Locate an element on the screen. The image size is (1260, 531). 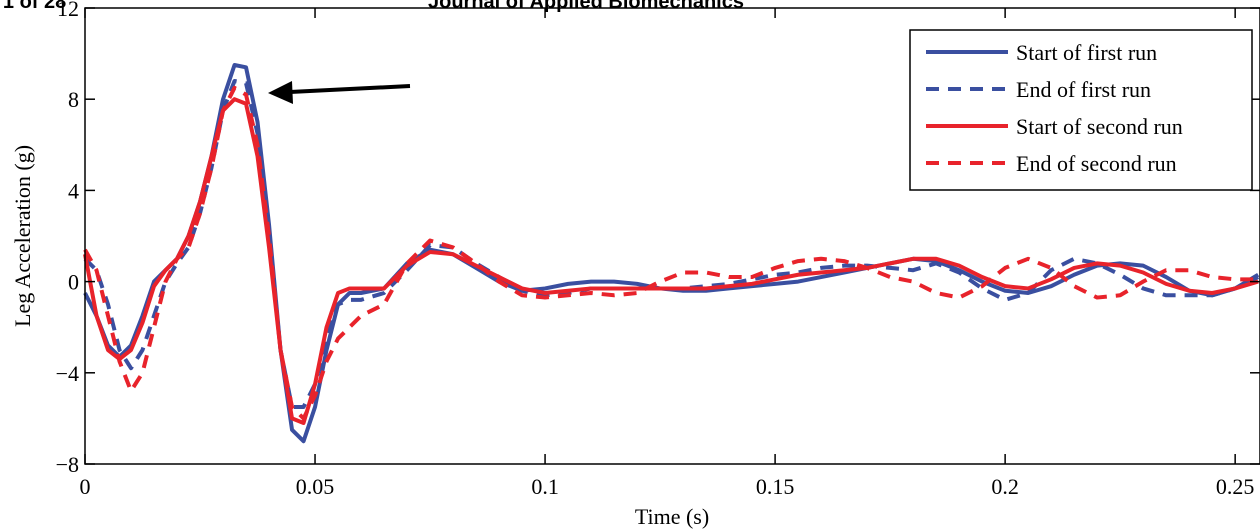
arrow-shaft is located at coordinates (350, 89).